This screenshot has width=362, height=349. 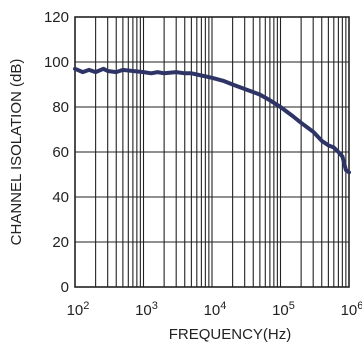 What do you see at coordinates (65, 287) in the screenshot?
I see `y-tick-label: 0` at bounding box center [65, 287].